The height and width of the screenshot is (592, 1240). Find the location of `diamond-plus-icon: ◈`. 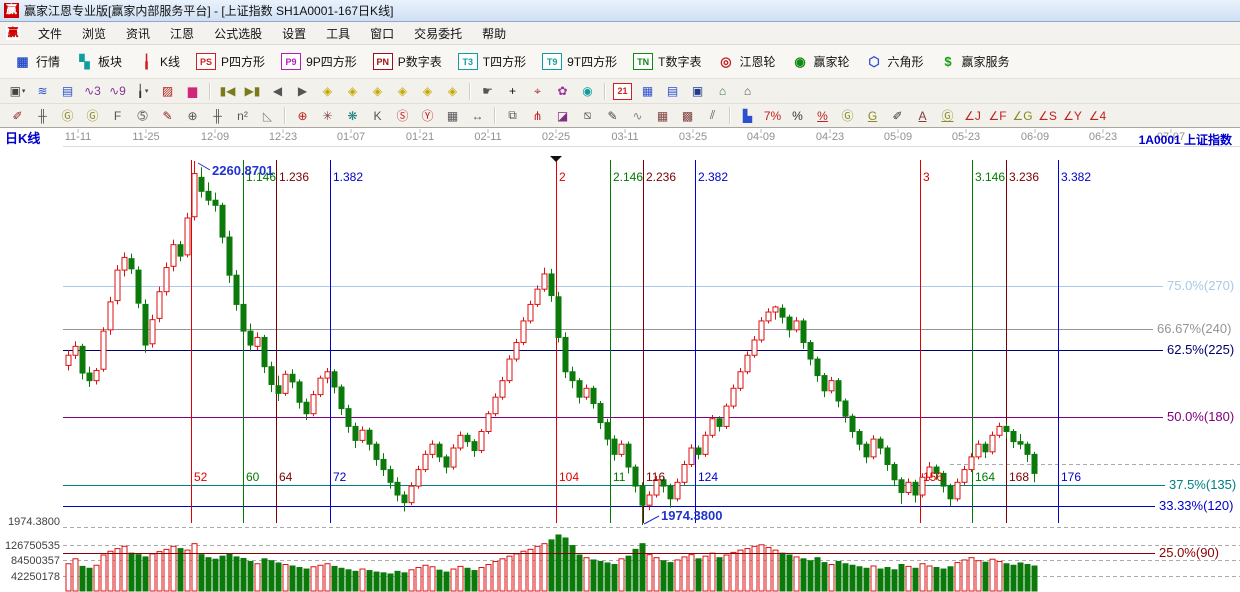

diamond-plus-icon: ◈ is located at coordinates (427, 91).